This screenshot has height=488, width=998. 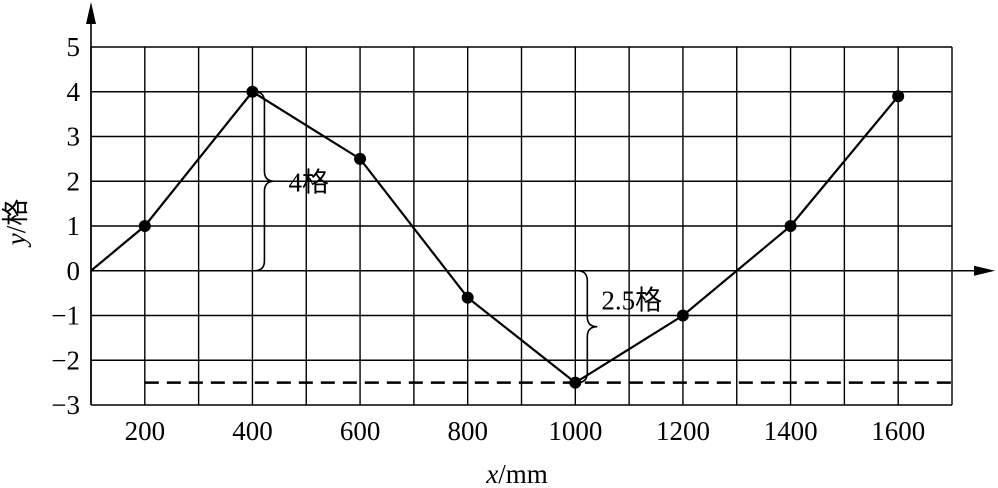 I want to click on y-tick-label: −3, so click(x=65, y=405).